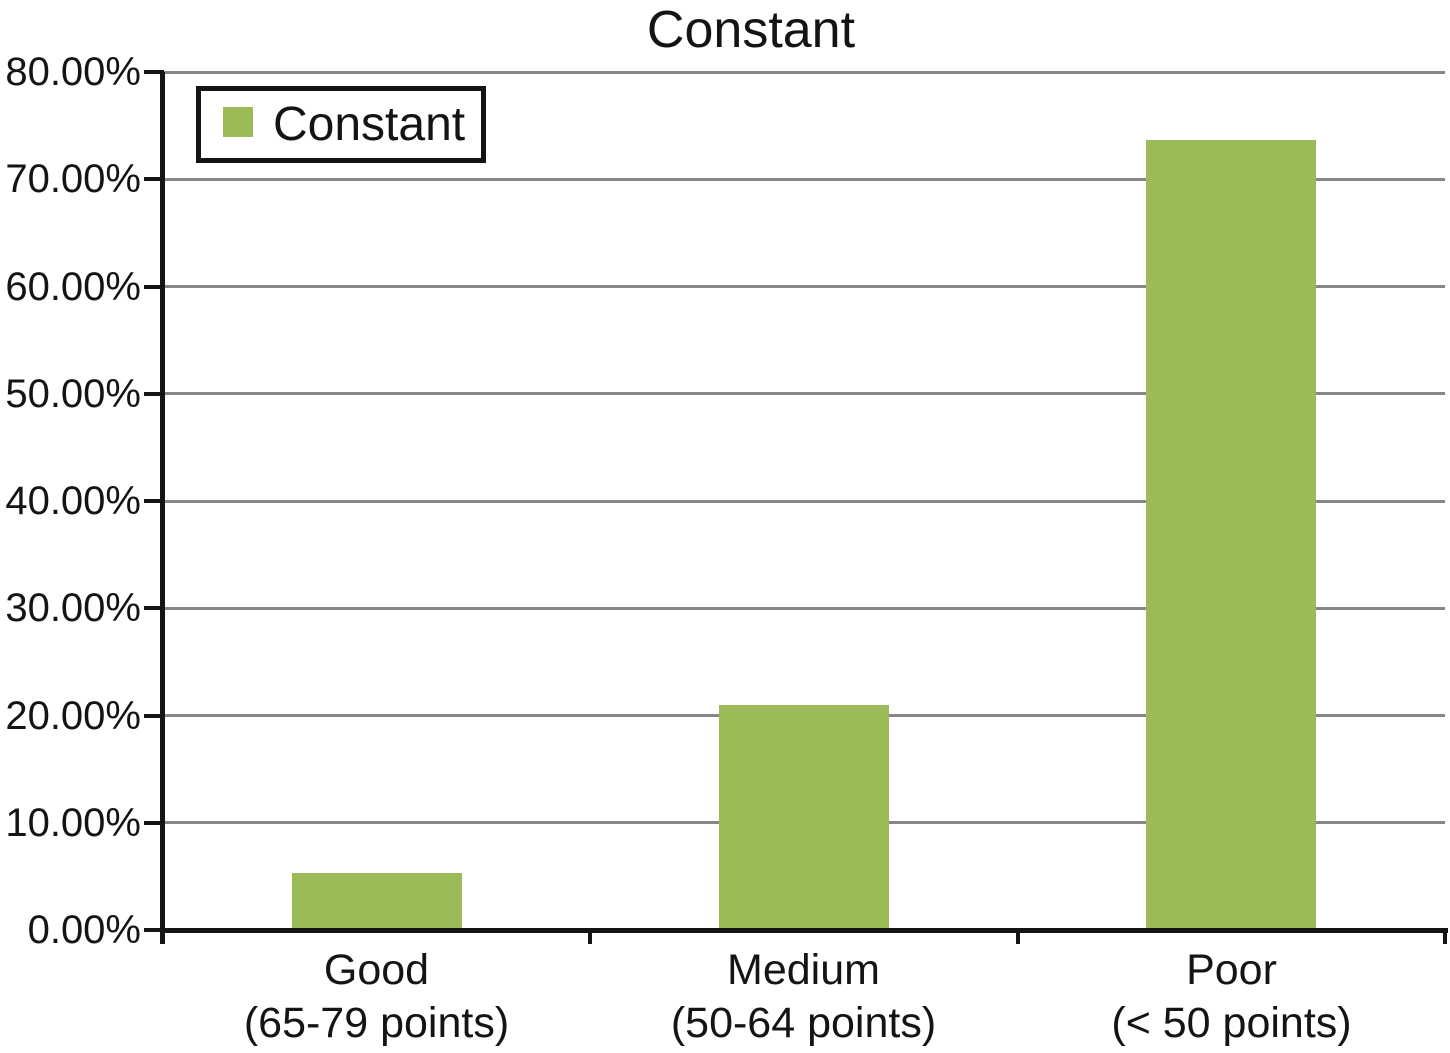  Describe the element at coordinates (73, 715) in the screenshot. I see `y-tick-label: 20.00%` at that location.